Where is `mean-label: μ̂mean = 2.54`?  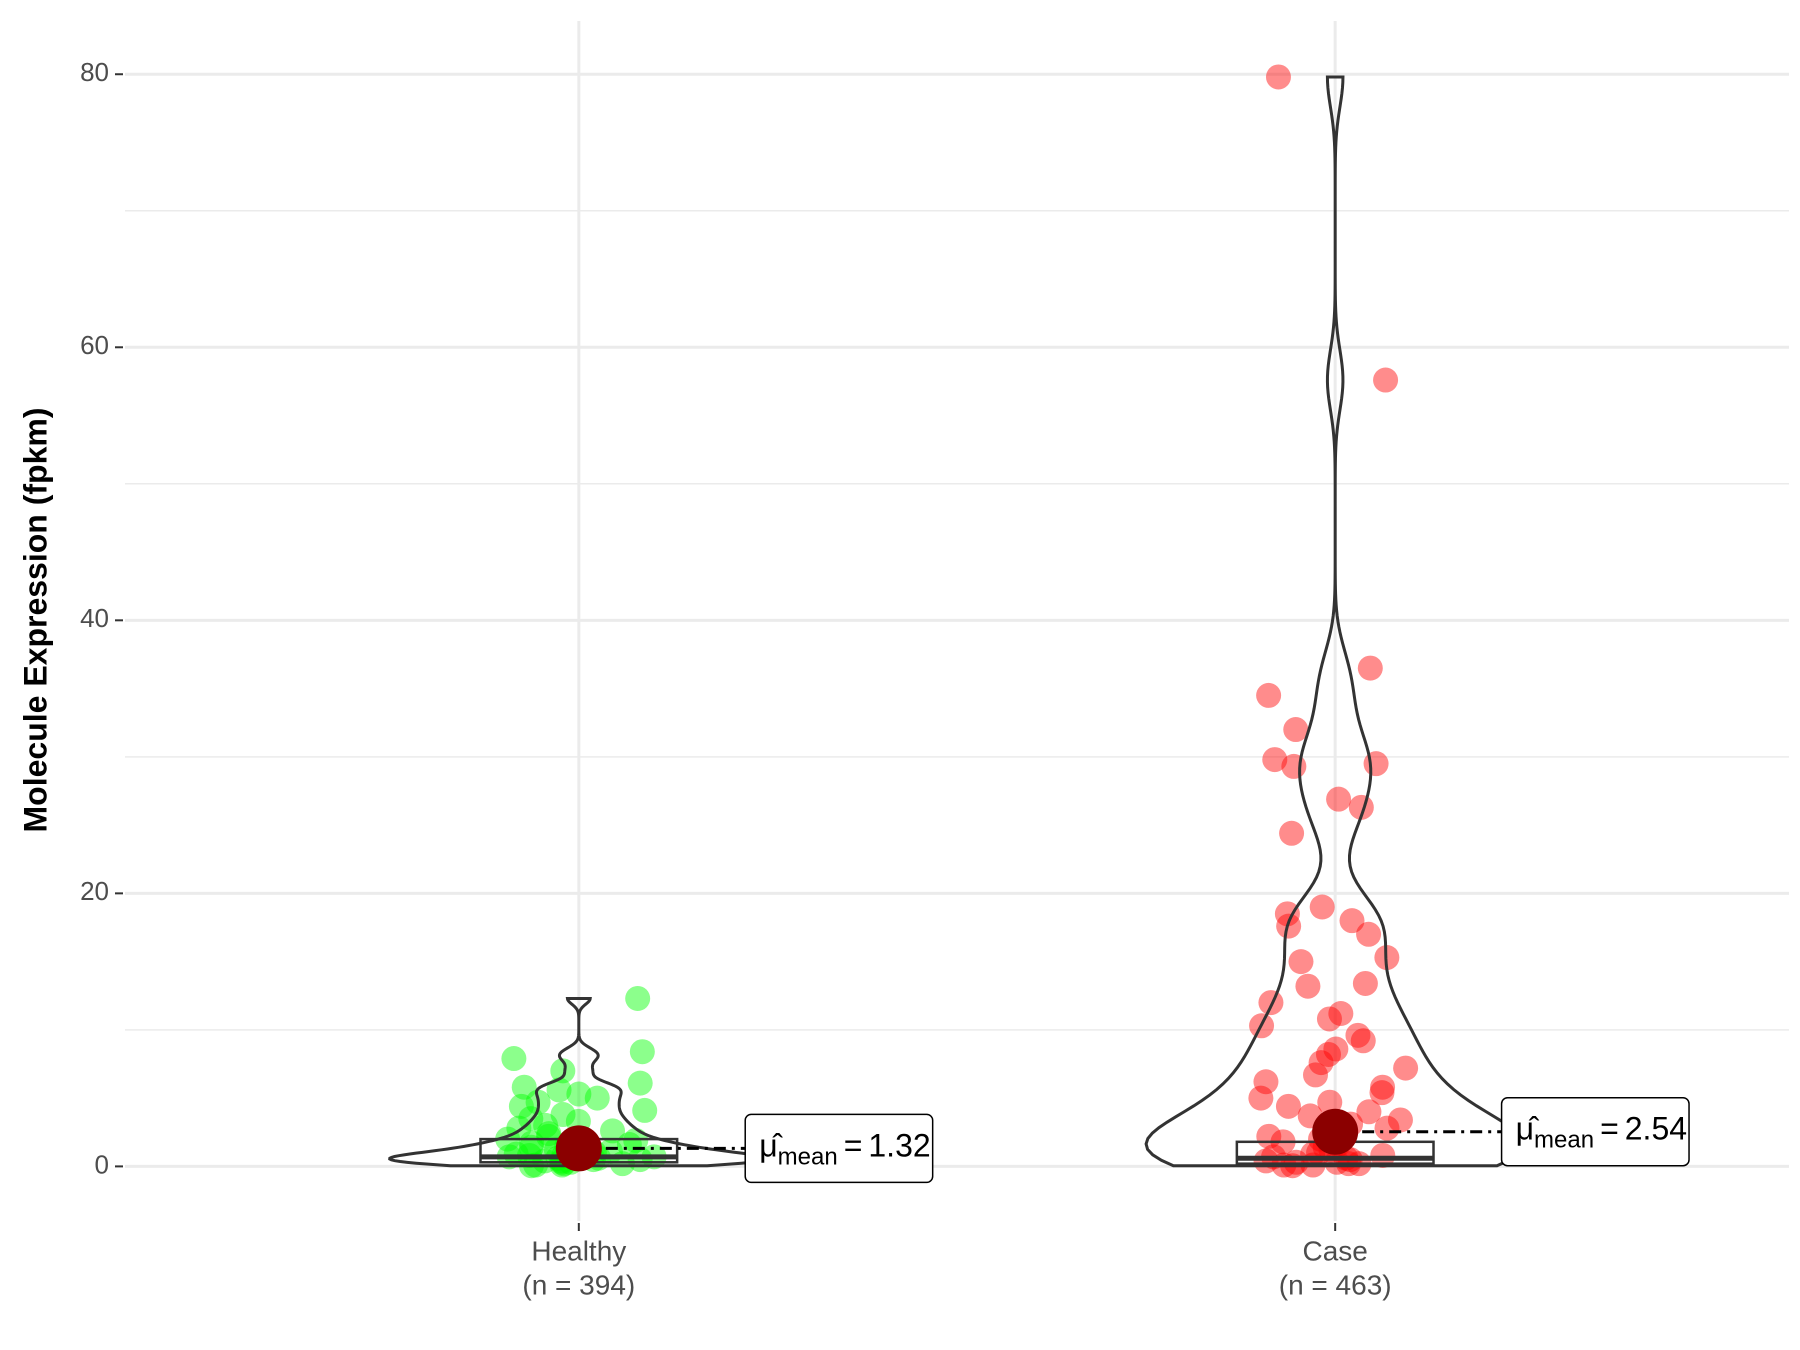 mean-label: μ̂mean = 2.54 is located at coordinates (1601, 1132).